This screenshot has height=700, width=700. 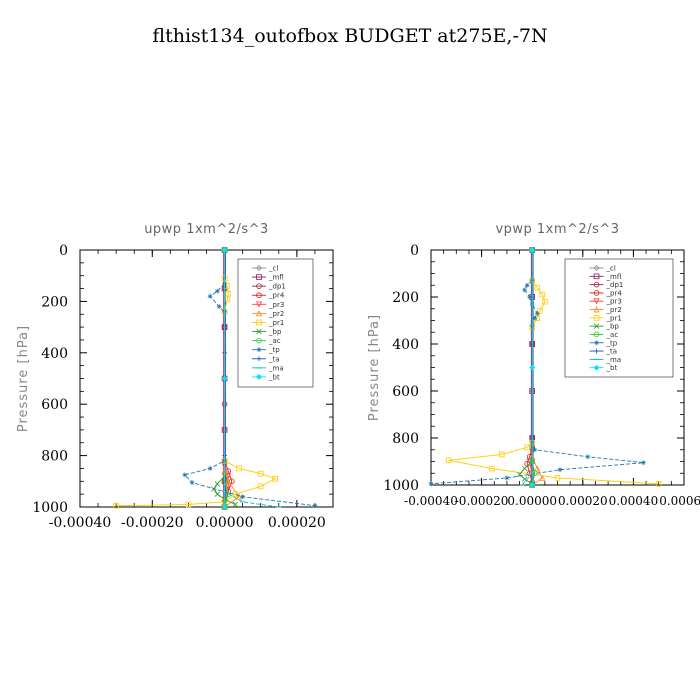 What do you see at coordinates (80, 523) in the screenshot?
I see `x-tick-label: -0.00040` at bounding box center [80, 523].